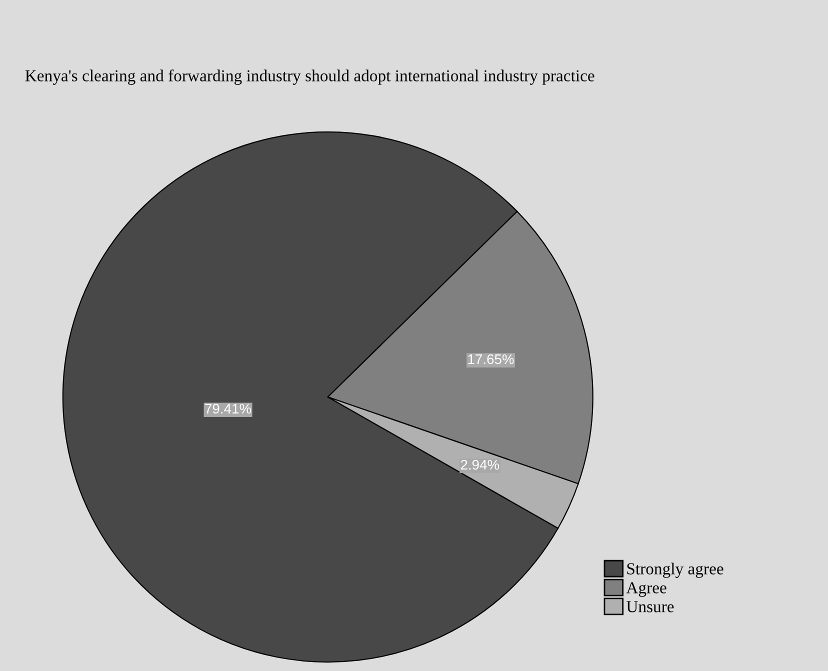  Describe the element at coordinates (491, 359) in the screenshot. I see `data-label: 17.65%` at that location.